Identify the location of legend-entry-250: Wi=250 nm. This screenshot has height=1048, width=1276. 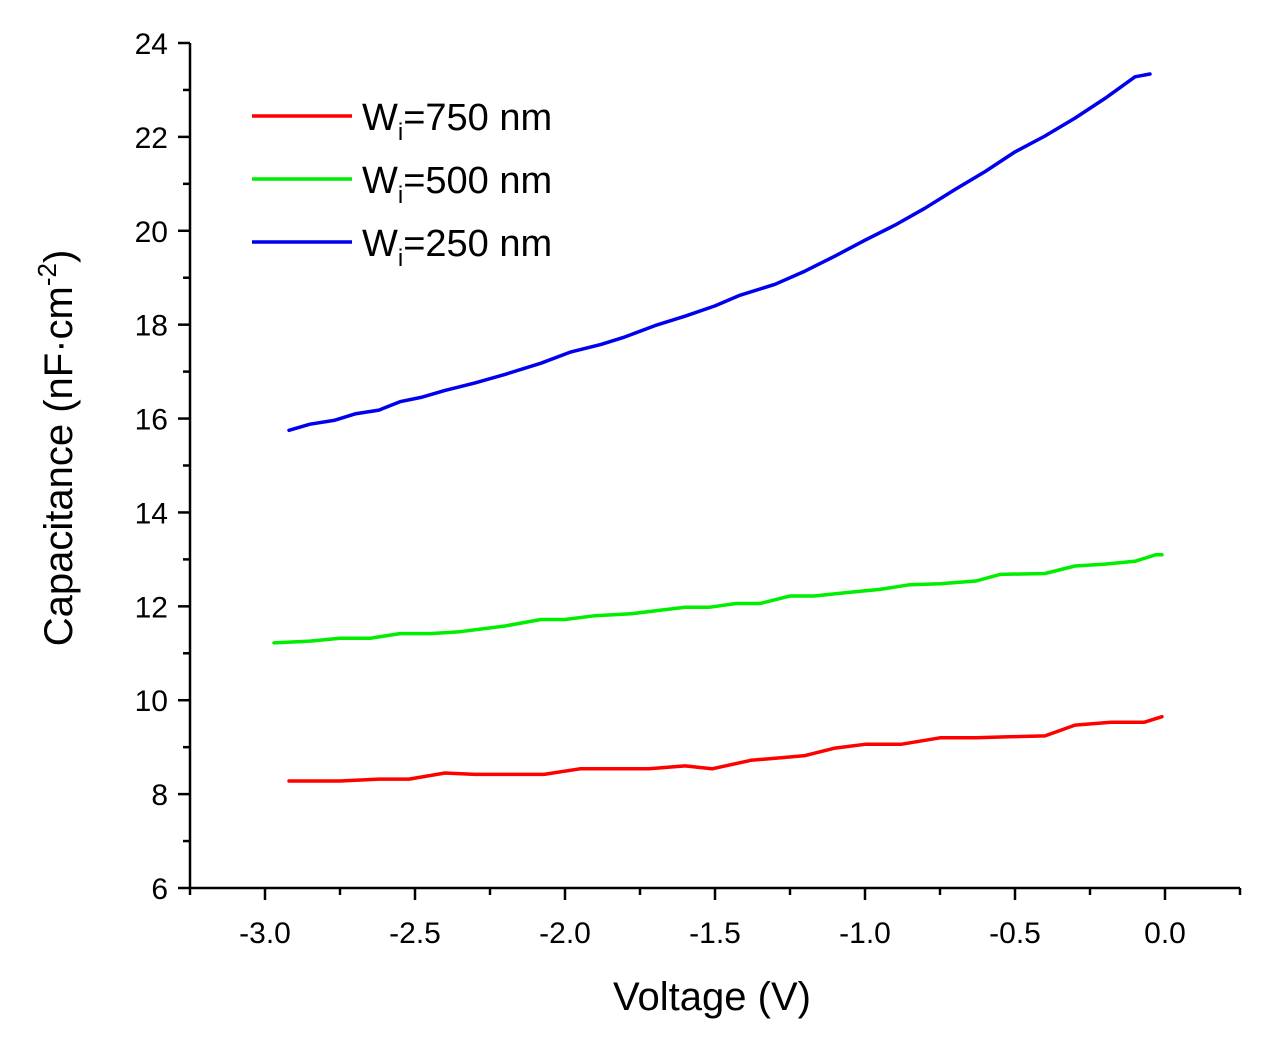
(402, 247).